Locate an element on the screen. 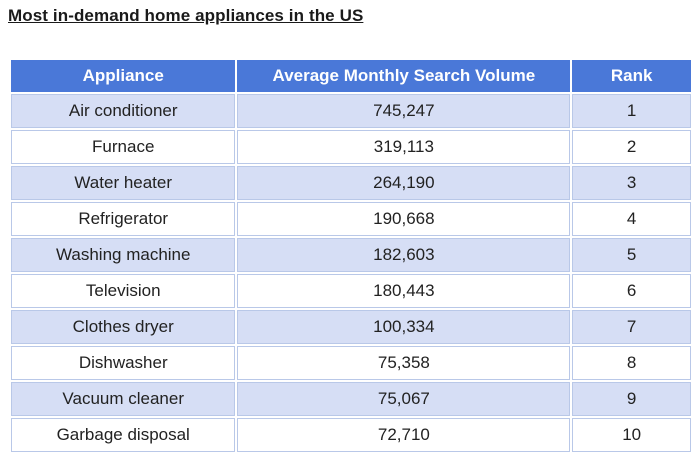 The height and width of the screenshot is (459, 700). search-volume-cell: 100,334 is located at coordinates (404, 327).